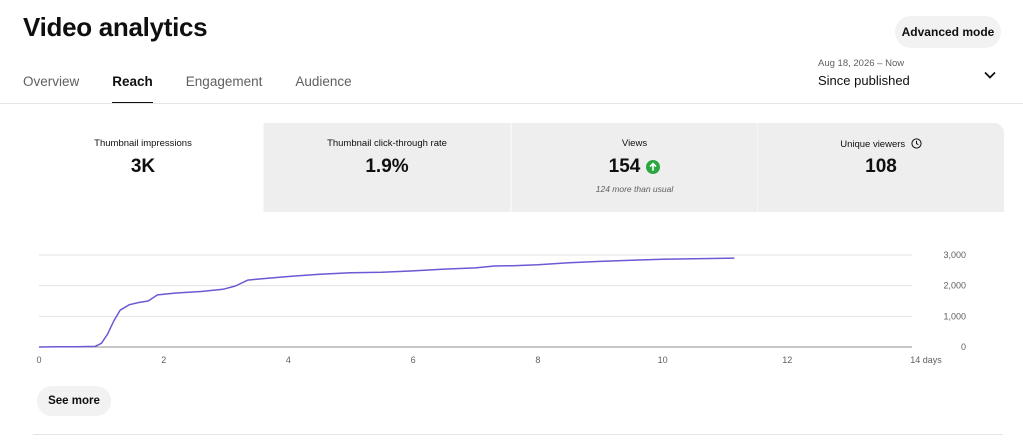 This screenshot has height=442, width=1023. What do you see at coordinates (224, 81) in the screenshot?
I see `tab-engagement: Engagement` at bounding box center [224, 81].